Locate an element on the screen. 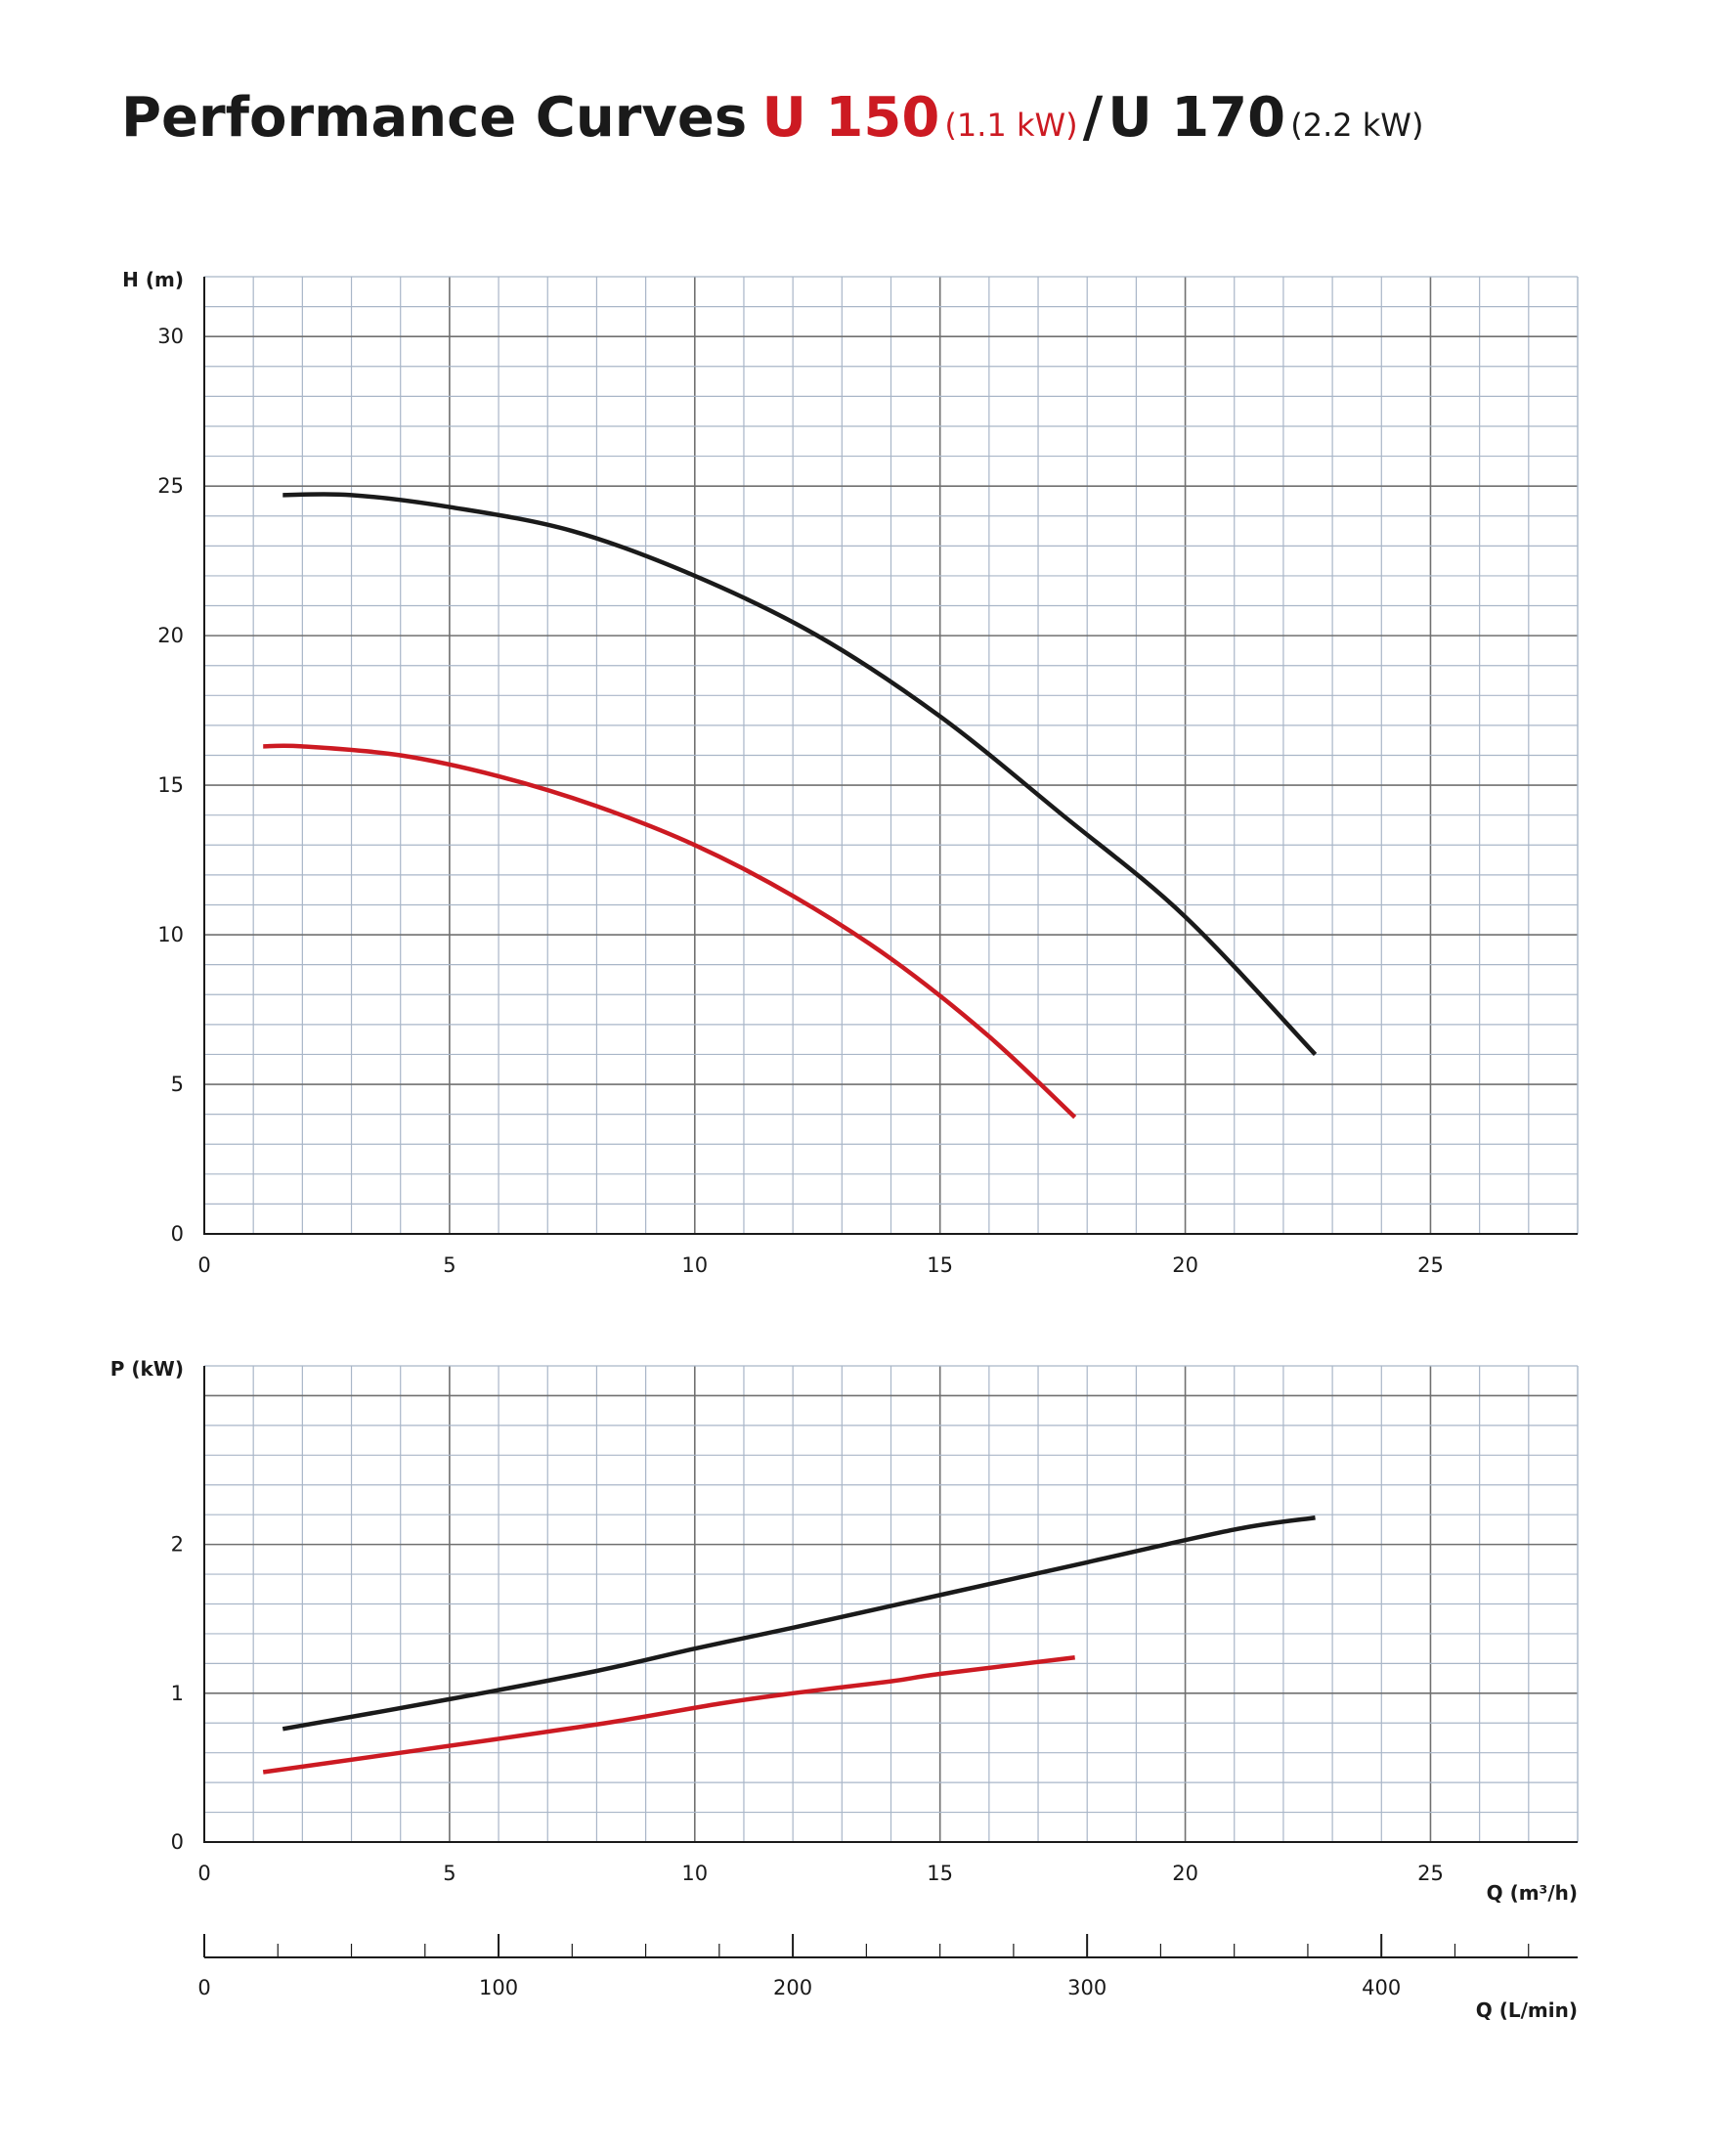 This screenshot has height=2151, width=1736. y-tick-label-head: 20 is located at coordinates (170, 636).